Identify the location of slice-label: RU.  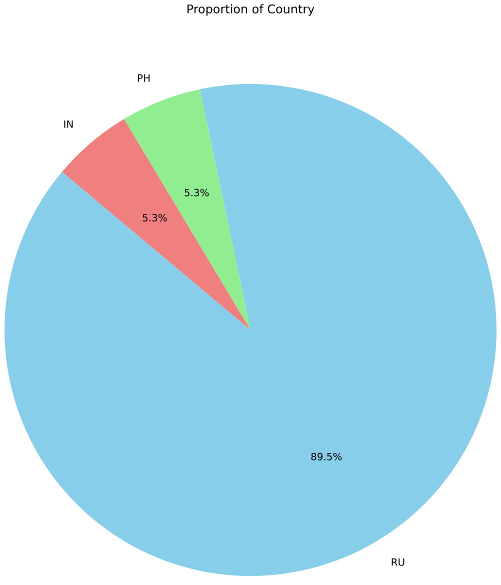
(398, 562).